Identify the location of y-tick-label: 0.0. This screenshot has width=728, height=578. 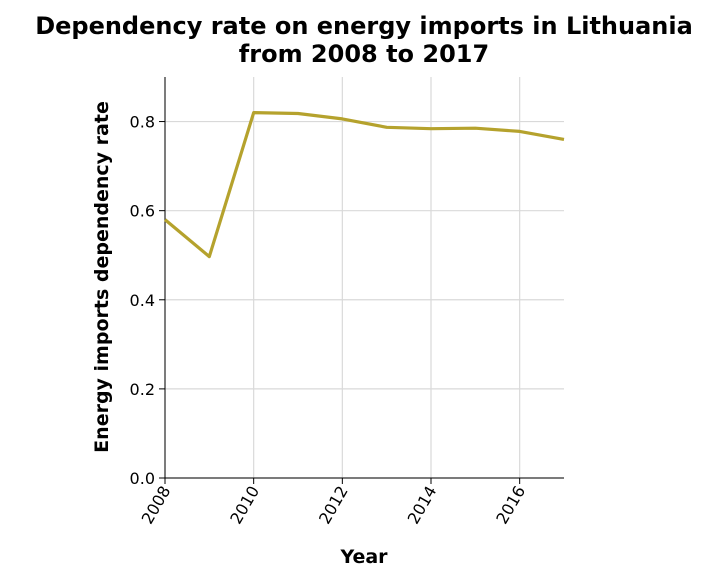
(142, 478).